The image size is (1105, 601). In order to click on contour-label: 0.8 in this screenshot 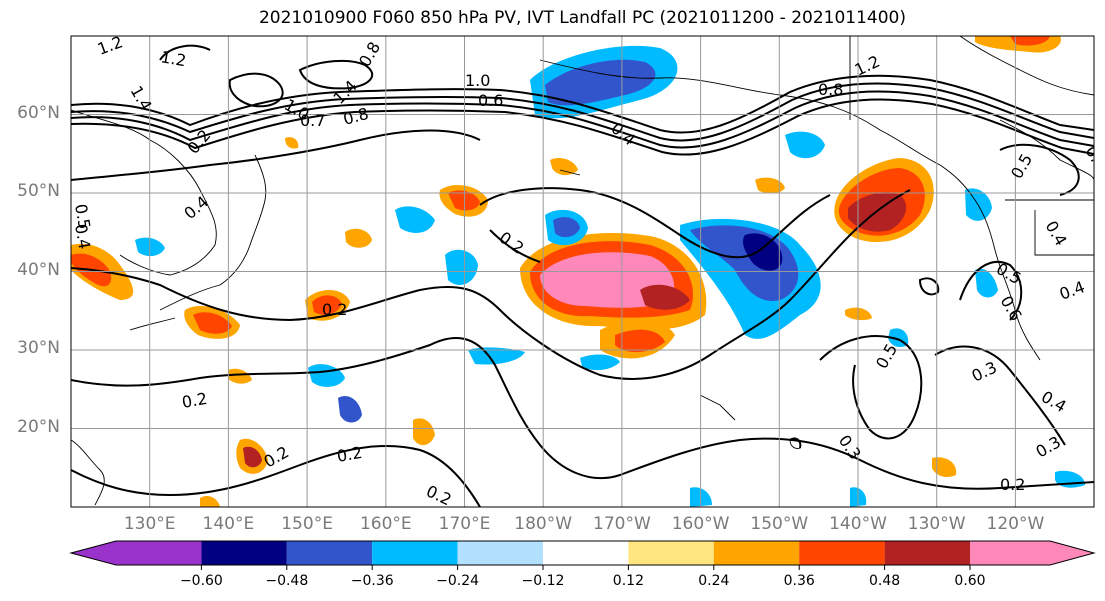, I will do `click(830, 89)`.